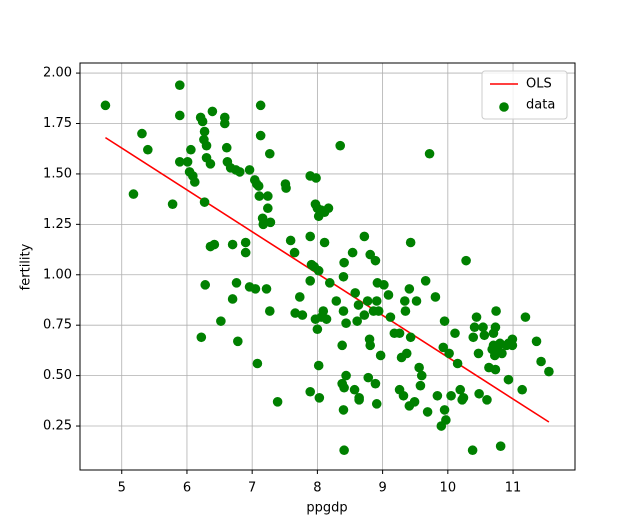 This screenshot has height=531, width=640. What do you see at coordinates (57, 325) in the screenshot?
I see `y-tick-label: 0.75` at bounding box center [57, 325].